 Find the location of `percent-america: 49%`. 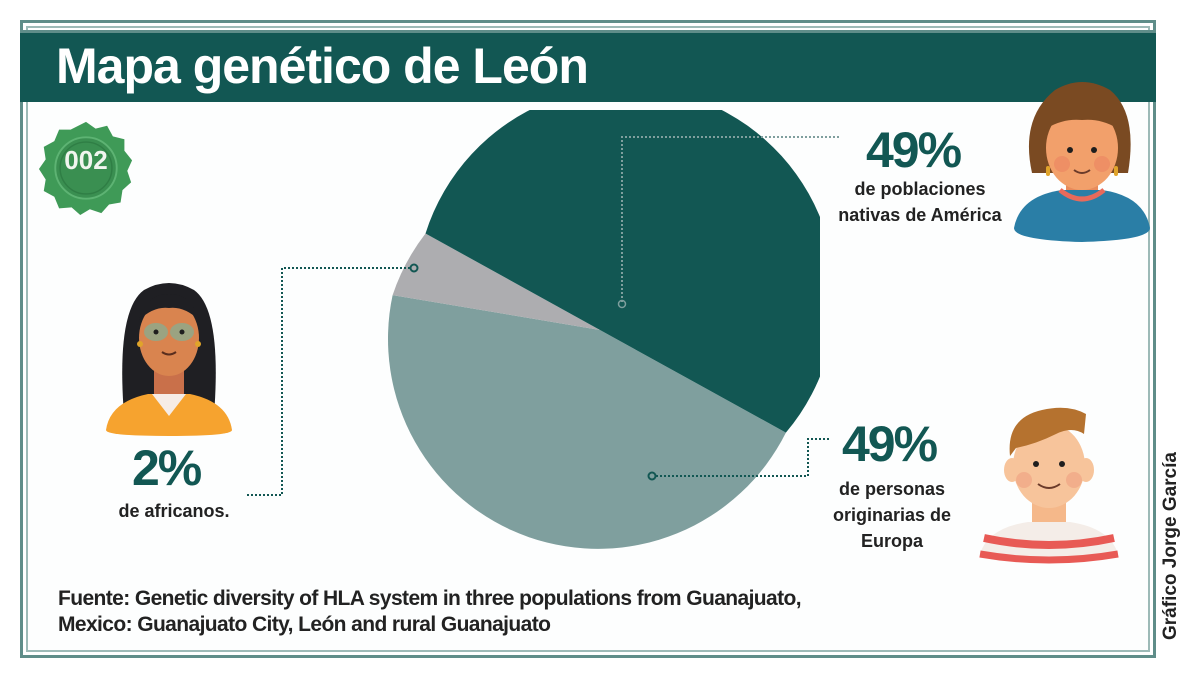

percent-america: 49% is located at coordinates (914, 150).